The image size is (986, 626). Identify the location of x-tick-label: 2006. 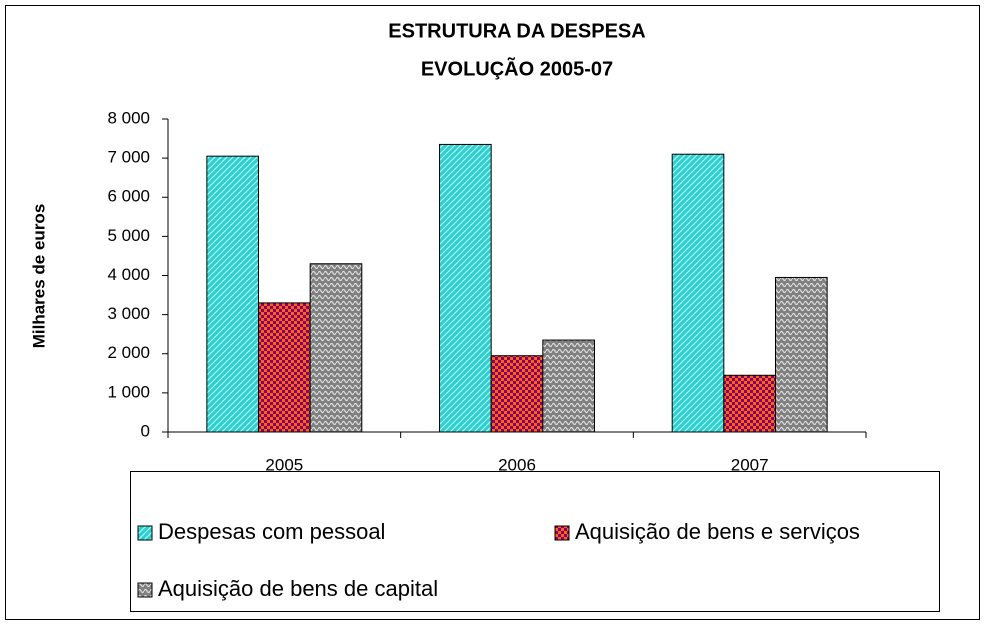
(517, 464).